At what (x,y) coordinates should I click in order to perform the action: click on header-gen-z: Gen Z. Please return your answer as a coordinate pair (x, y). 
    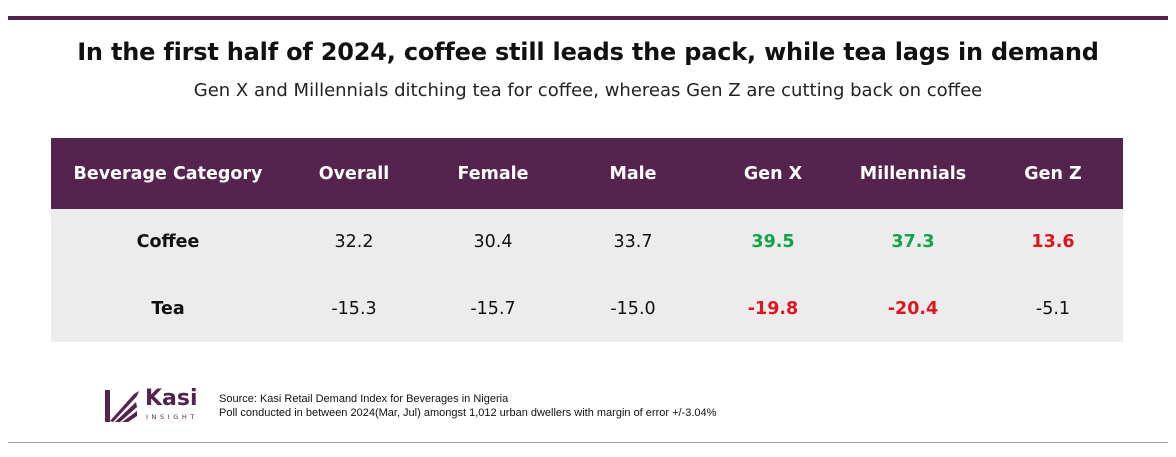
    Looking at the image, I should click on (1053, 173).